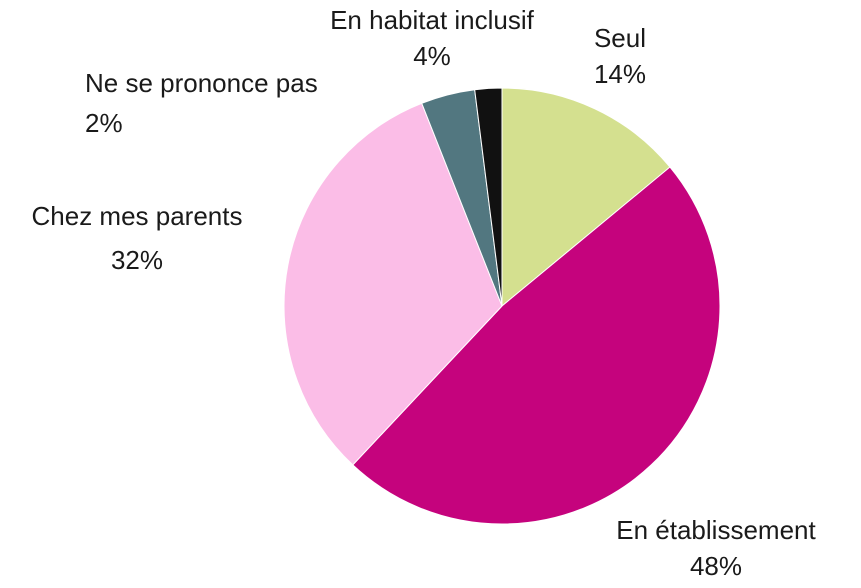 The width and height of the screenshot is (861, 588). I want to click on slice-value-label: 2%, so click(104, 123).